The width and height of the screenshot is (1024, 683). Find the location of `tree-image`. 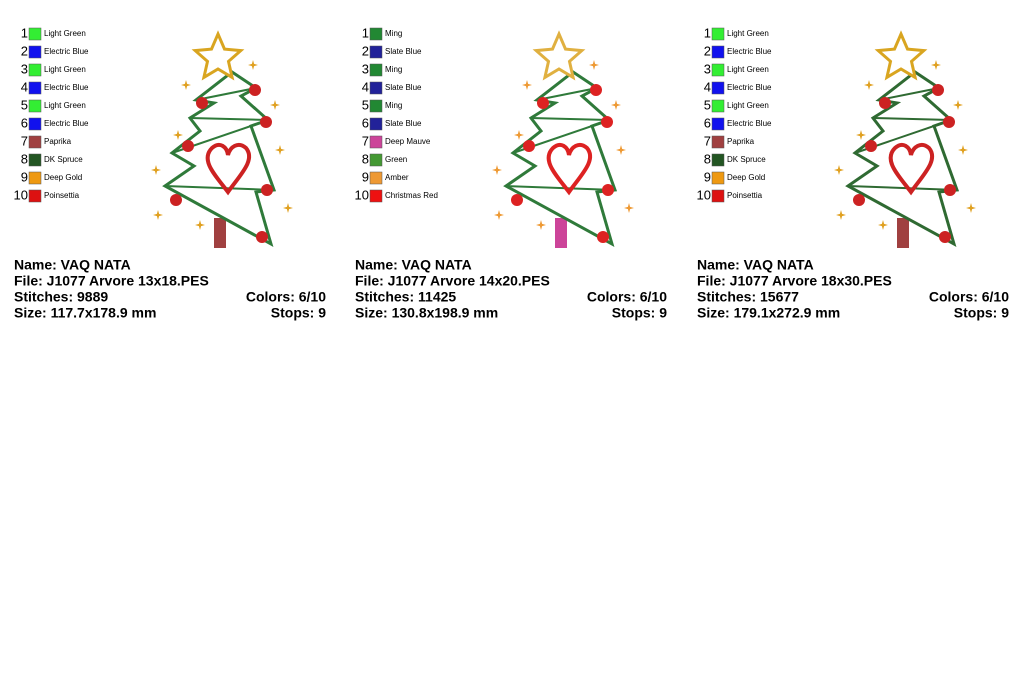

tree-image is located at coordinates (563, 139).